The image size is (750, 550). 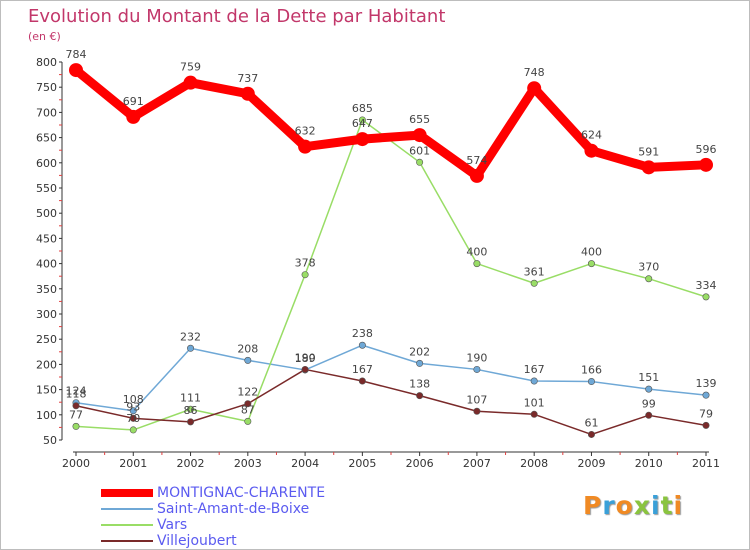 I want to click on data-label: 108, so click(x=133, y=399).